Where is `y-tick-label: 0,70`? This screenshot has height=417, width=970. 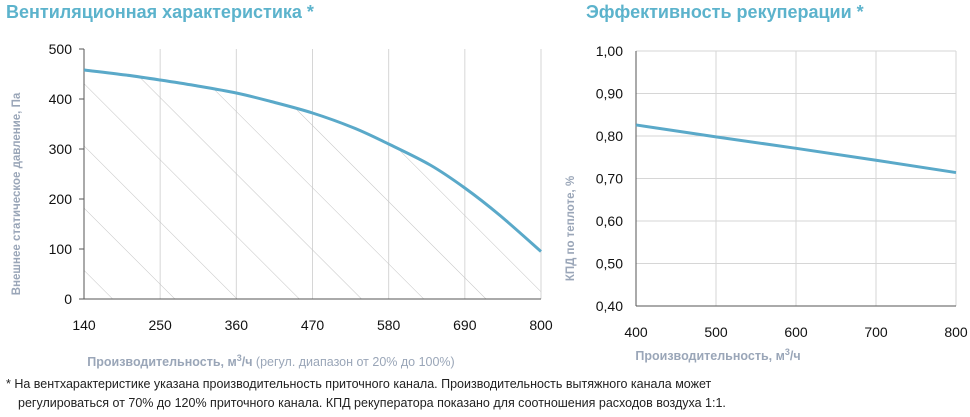
y-tick-label: 0,70 is located at coordinates (609, 179).